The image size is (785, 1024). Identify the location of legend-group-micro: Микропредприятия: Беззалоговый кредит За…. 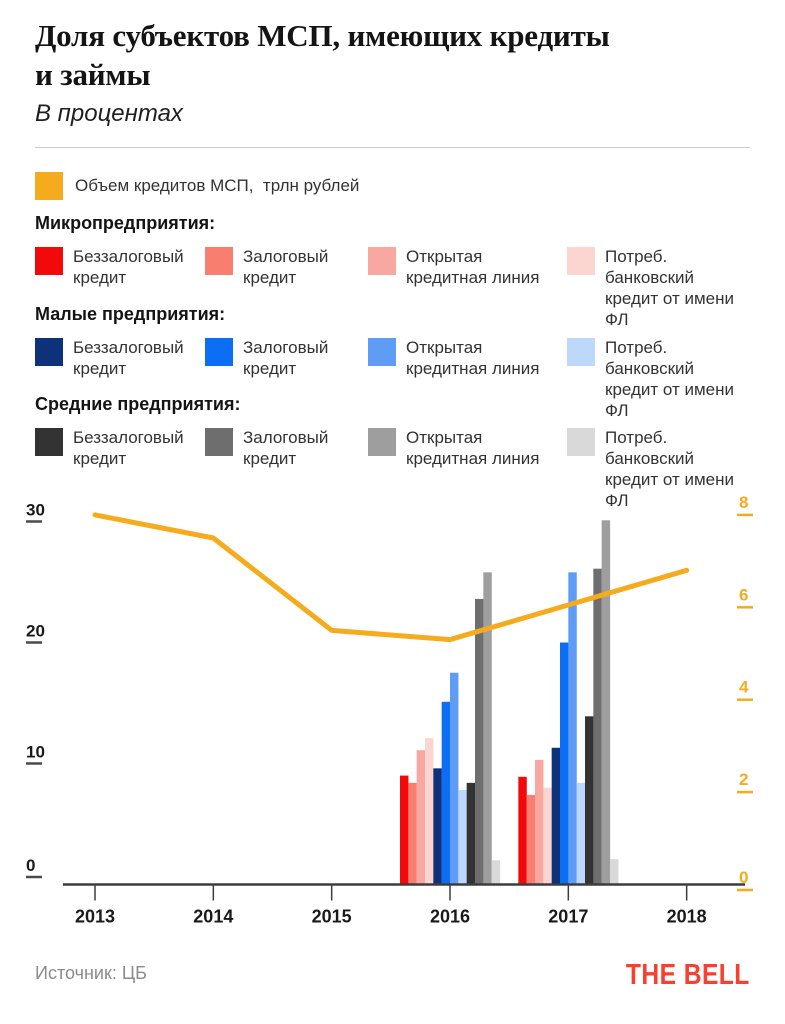
(392, 271).